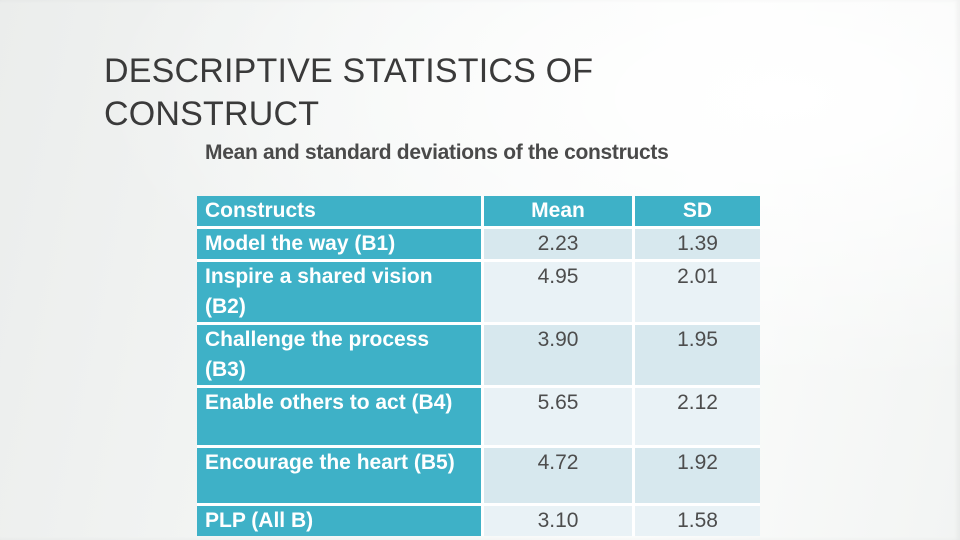 This screenshot has height=540, width=960. Describe the element at coordinates (559, 477) in the screenshot. I see `mean-cell: 4.72` at that location.